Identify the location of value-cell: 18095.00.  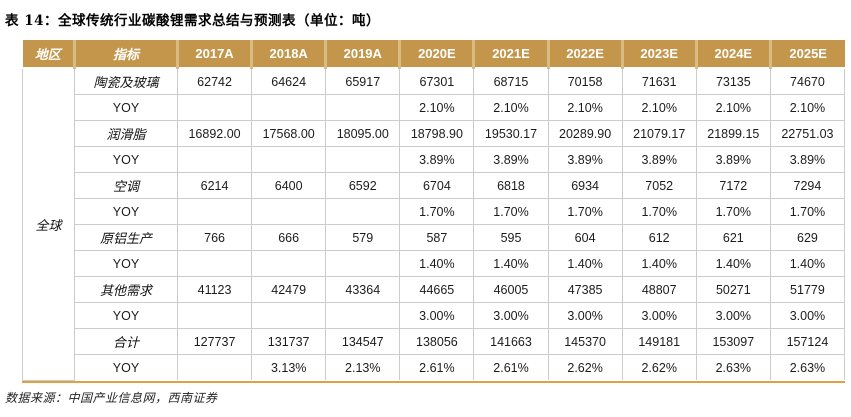
(363, 133).